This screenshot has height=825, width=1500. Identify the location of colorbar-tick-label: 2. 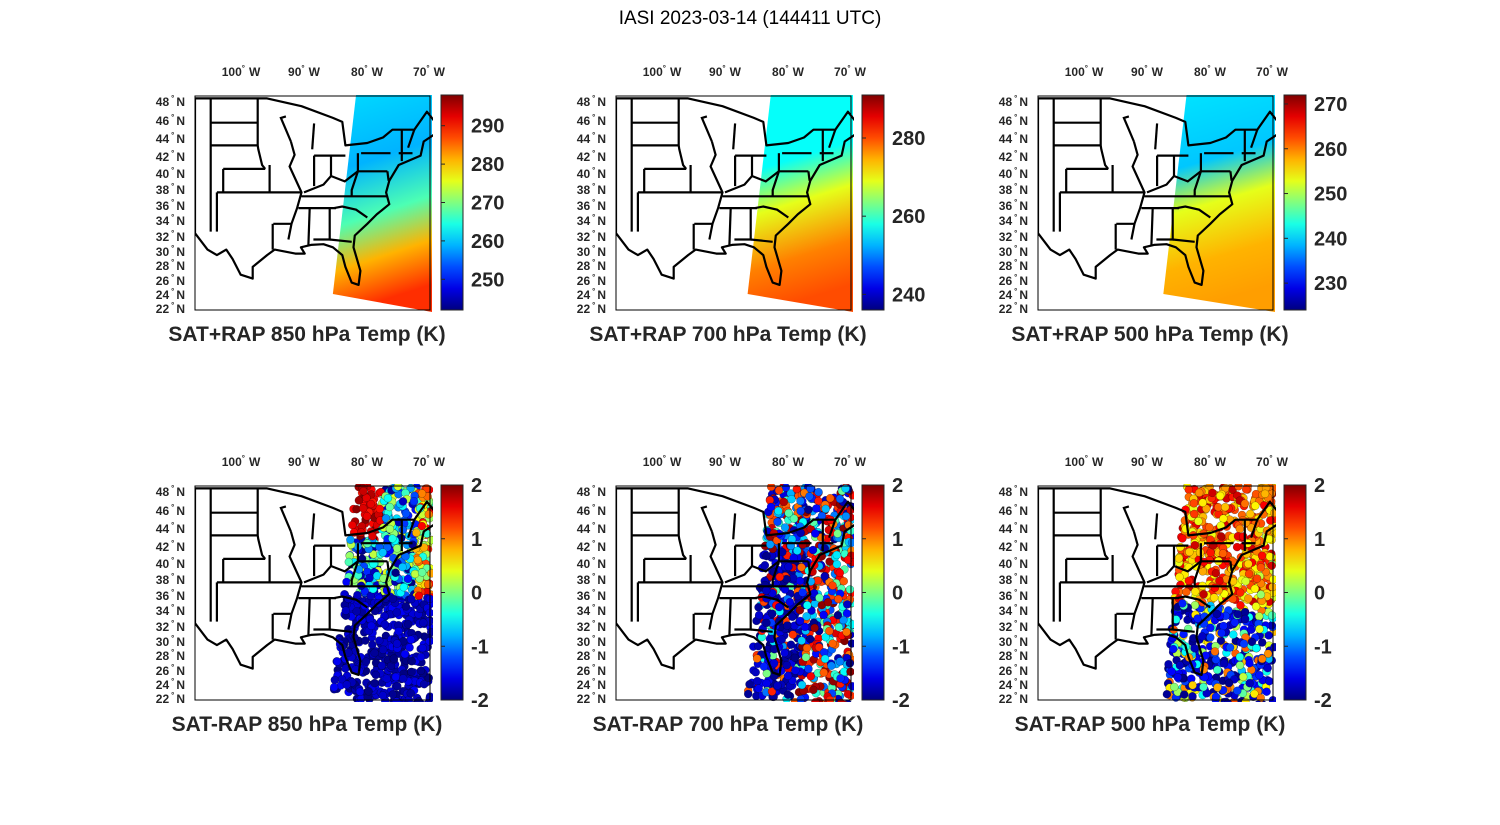
(476, 486).